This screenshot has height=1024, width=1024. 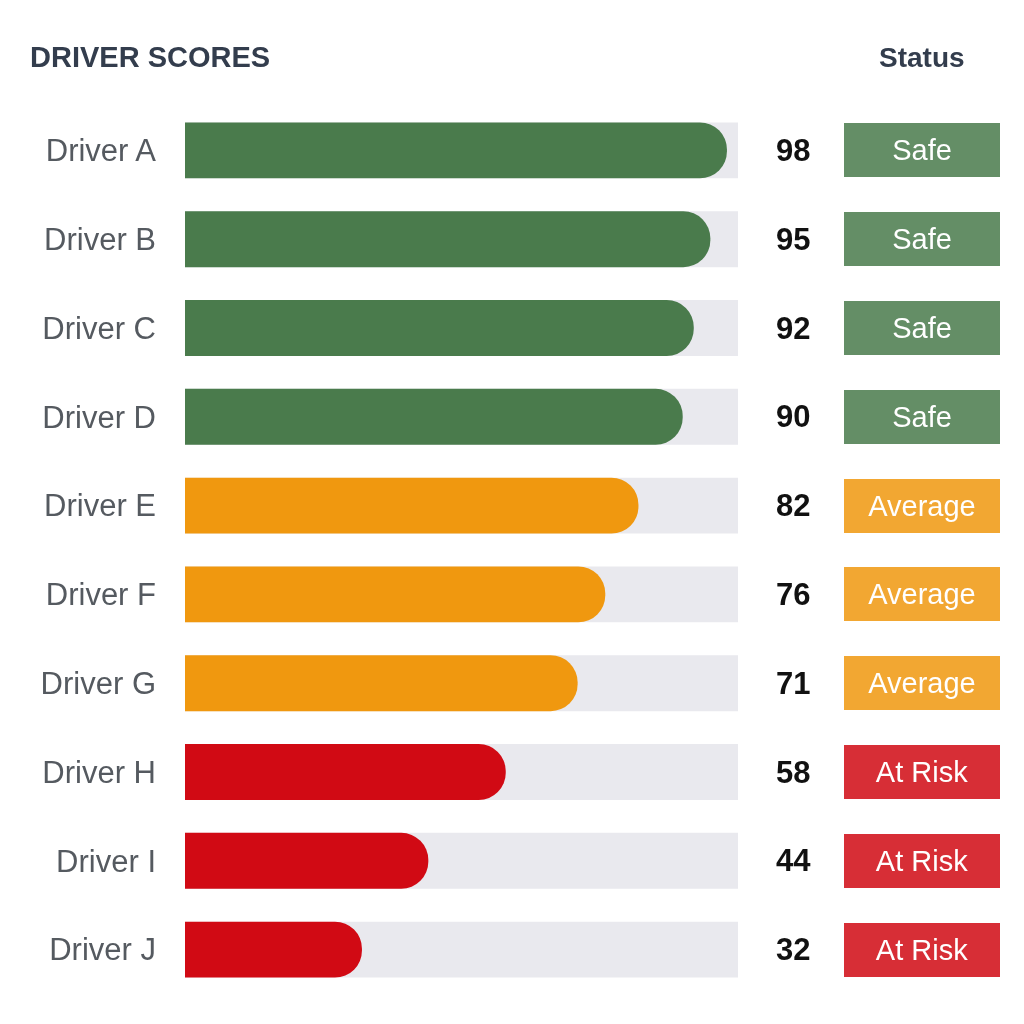 What do you see at coordinates (793, 949) in the screenshot?
I see `data-label: 32` at bounding box center [793, 949].